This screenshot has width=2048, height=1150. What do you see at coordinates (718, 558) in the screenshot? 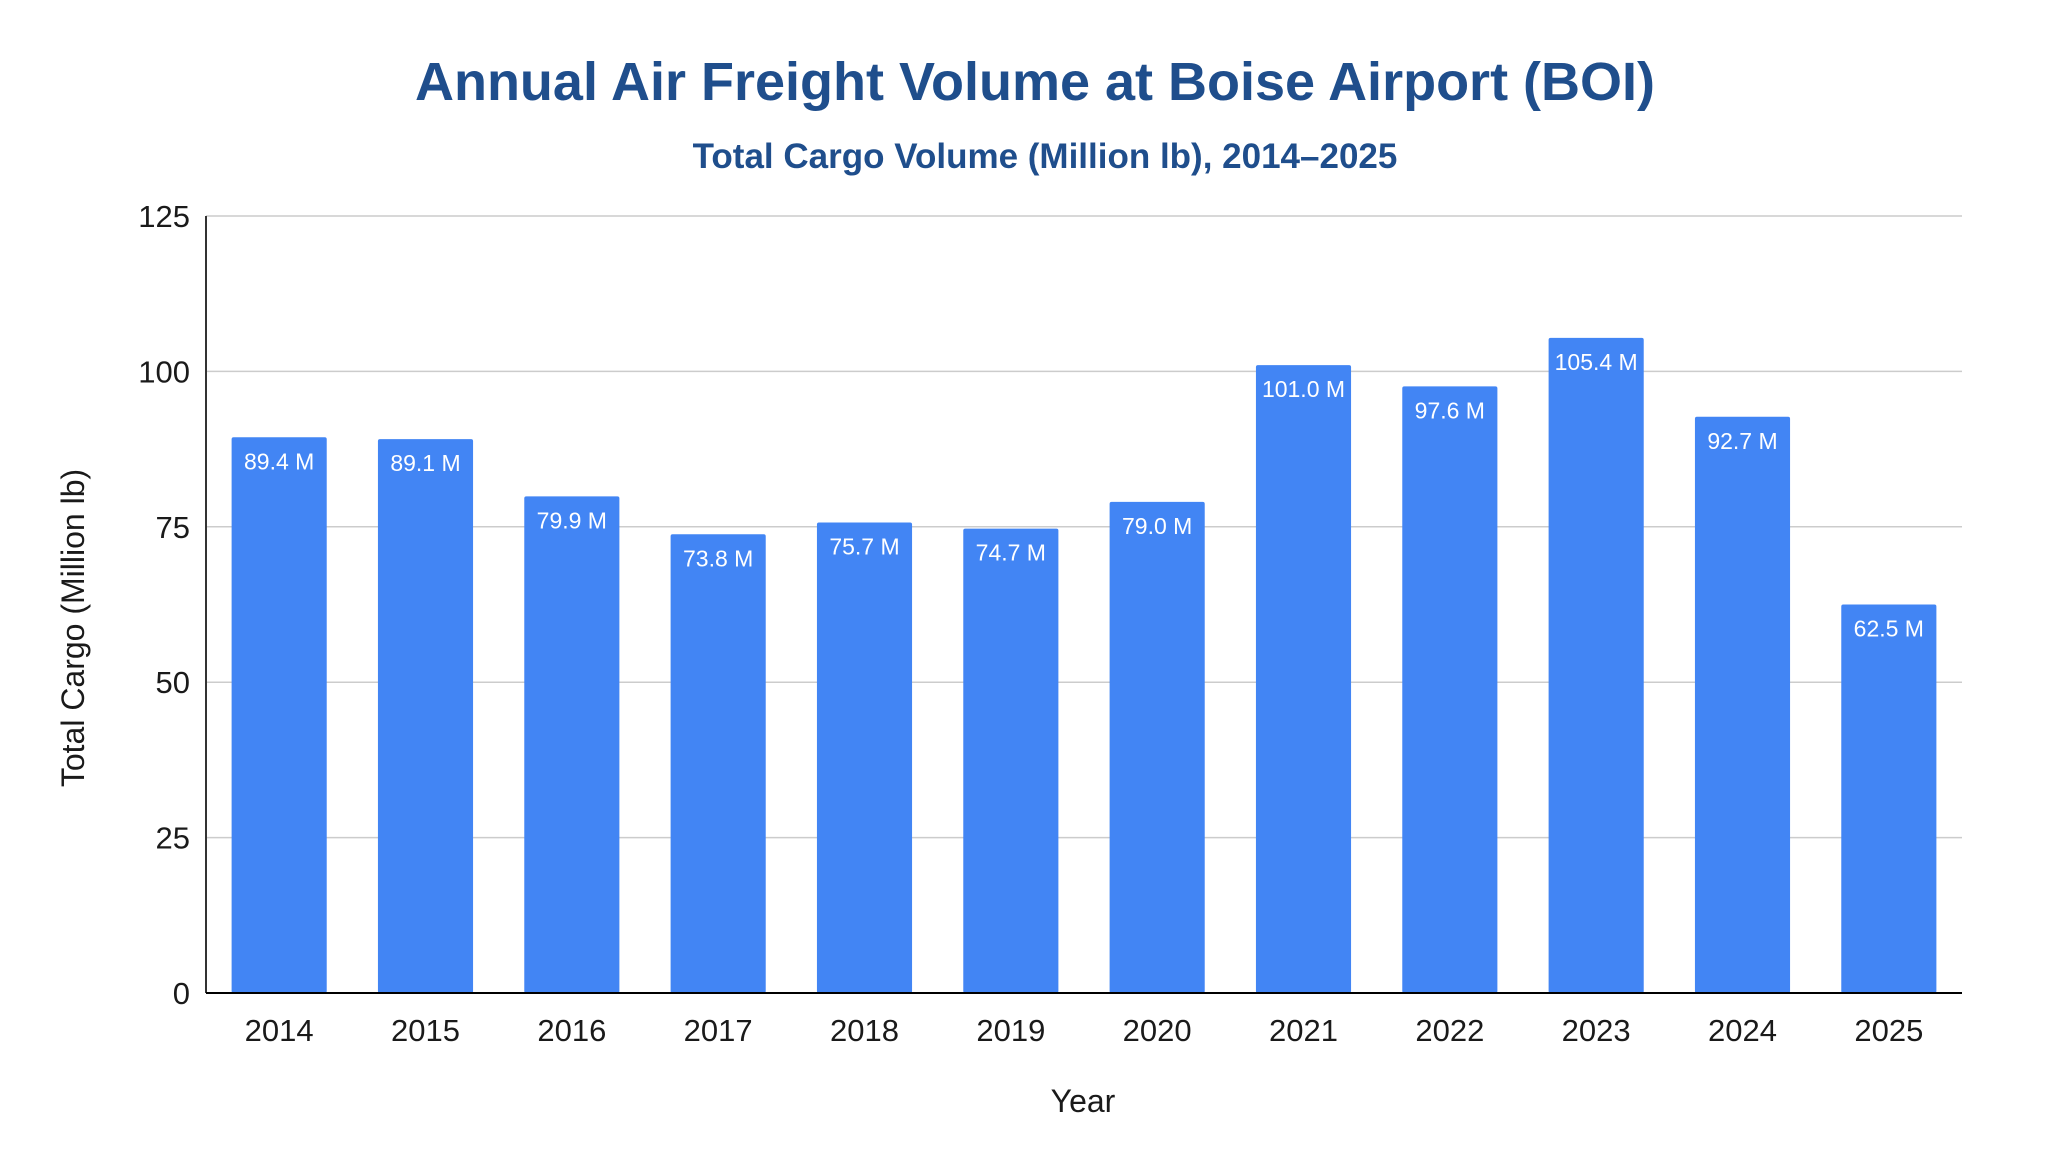
I see `bar-data-label: 73.8 M` at bounding box center [718, 558].